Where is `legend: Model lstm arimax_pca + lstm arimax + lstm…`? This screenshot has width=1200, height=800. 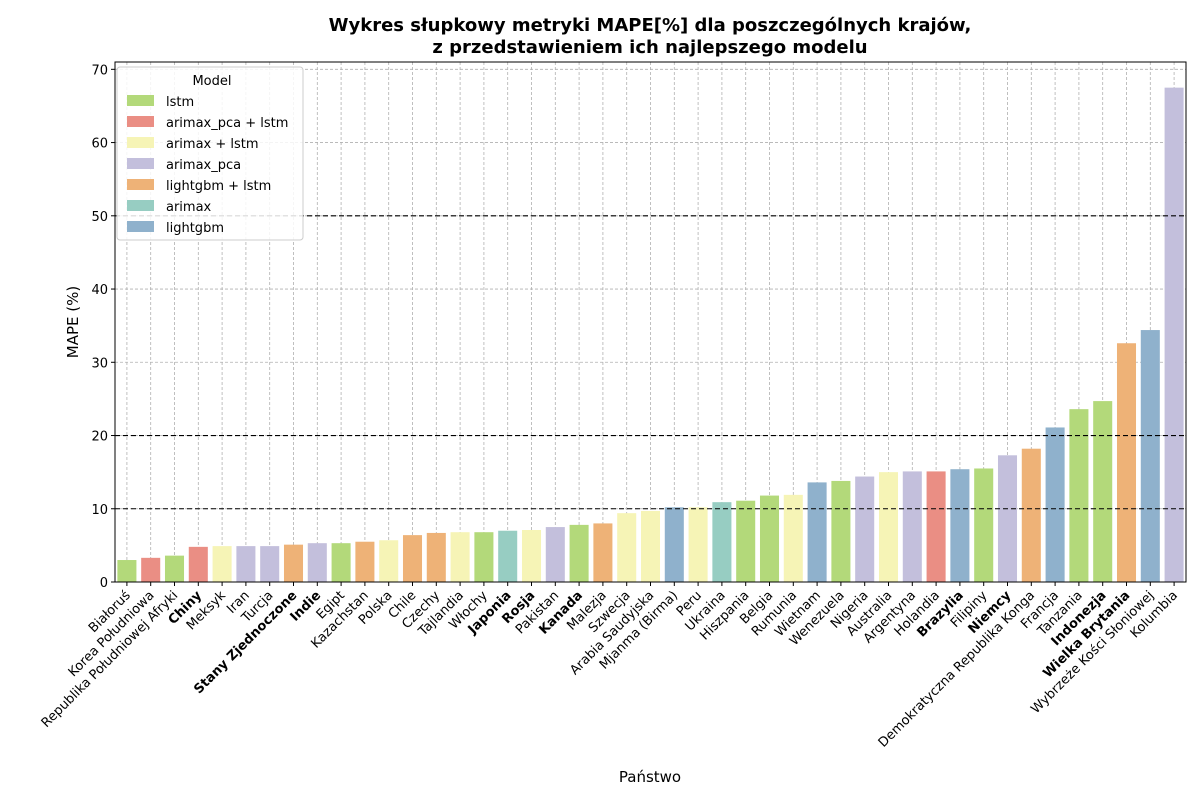
legend: Model lstm arimax_pca + lstm arimax + lstm… is located at coordinates (210, 153).